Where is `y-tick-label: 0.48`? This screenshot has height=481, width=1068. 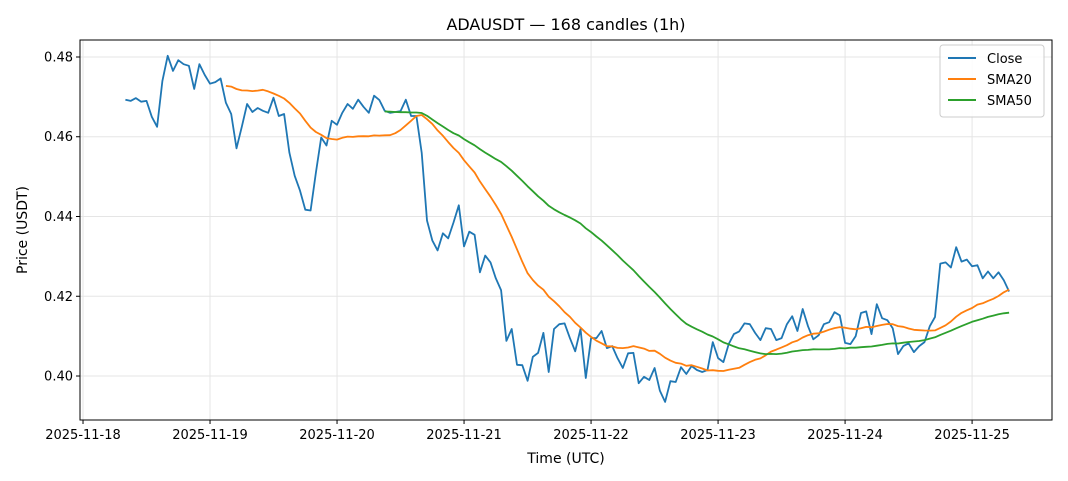
y-tick-label: 0.48 is located at coordinates (58, 57).